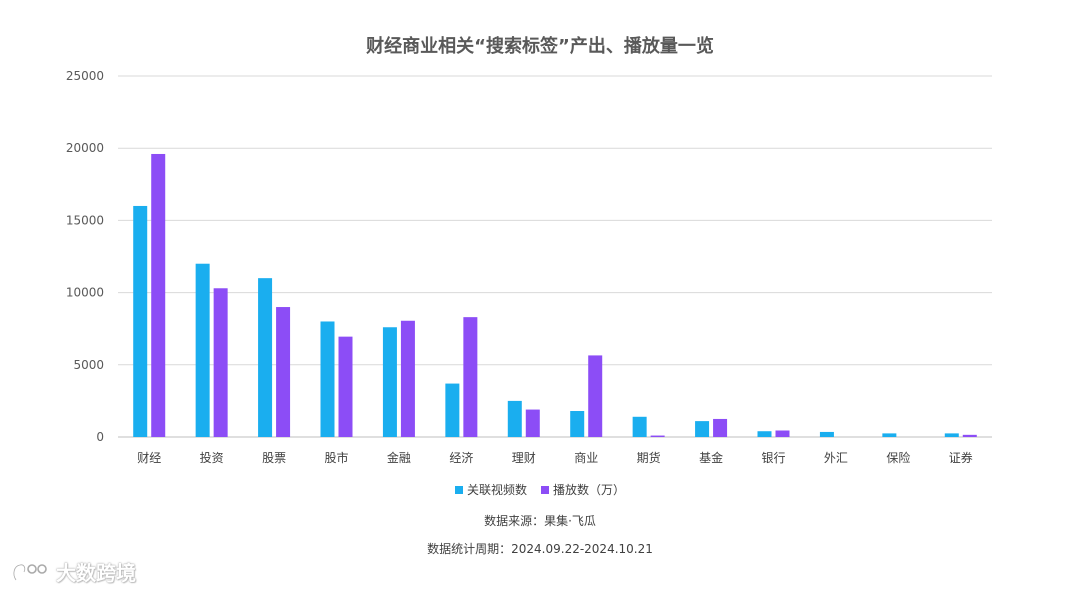  Describe the element at coordinates (524, 458) in the screenshot. I see `x-tick-label: 理财` at that location.